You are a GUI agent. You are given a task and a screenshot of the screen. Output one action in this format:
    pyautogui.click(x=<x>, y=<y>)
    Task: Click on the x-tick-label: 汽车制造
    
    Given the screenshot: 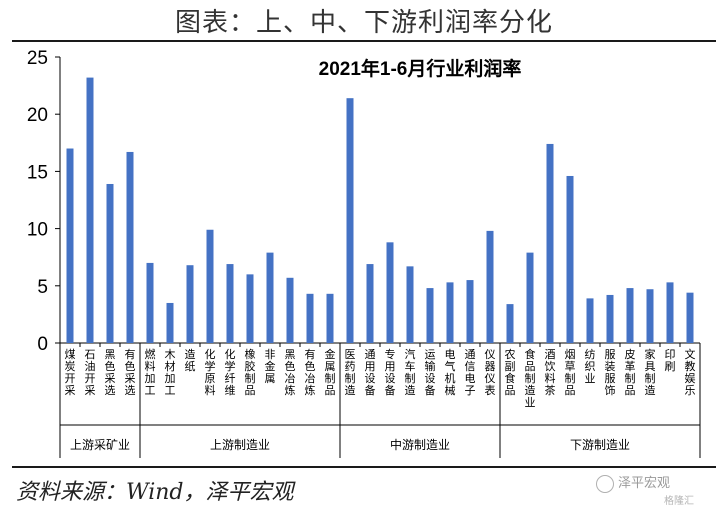 What is the action you would take?
    pyautogui.click(x=410, y=372)
    